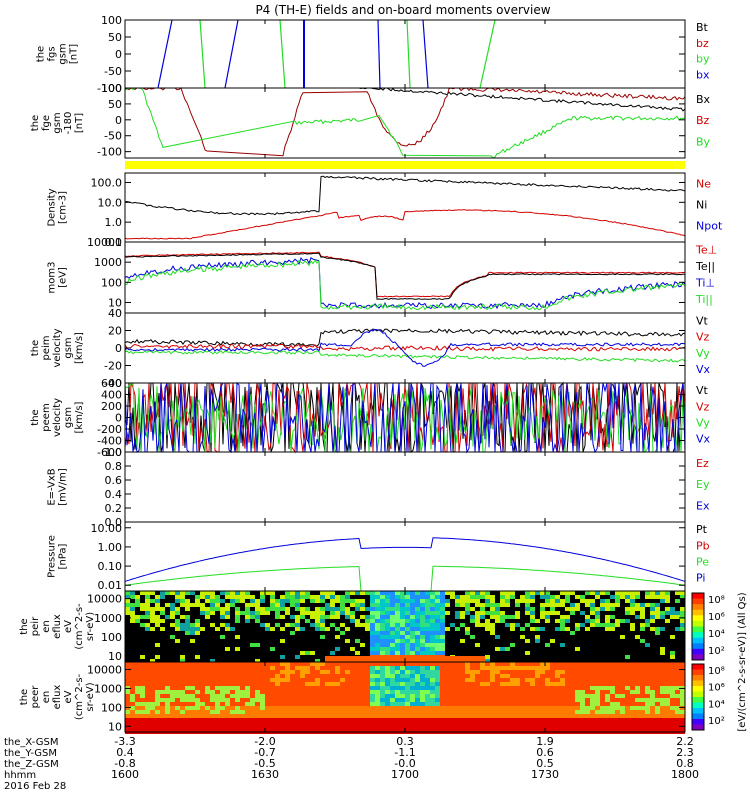 The height and width of the screenshot is (805, 750). Describe the element at coordinates (124, 741) in the screenshot. I see `xtick-x-gsm: -3.3` at that location.